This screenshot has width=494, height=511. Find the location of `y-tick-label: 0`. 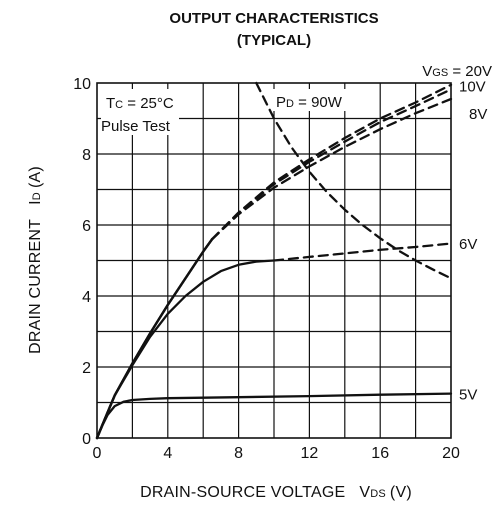

y-tick-label: 0 is located at coordinates (86, 439).